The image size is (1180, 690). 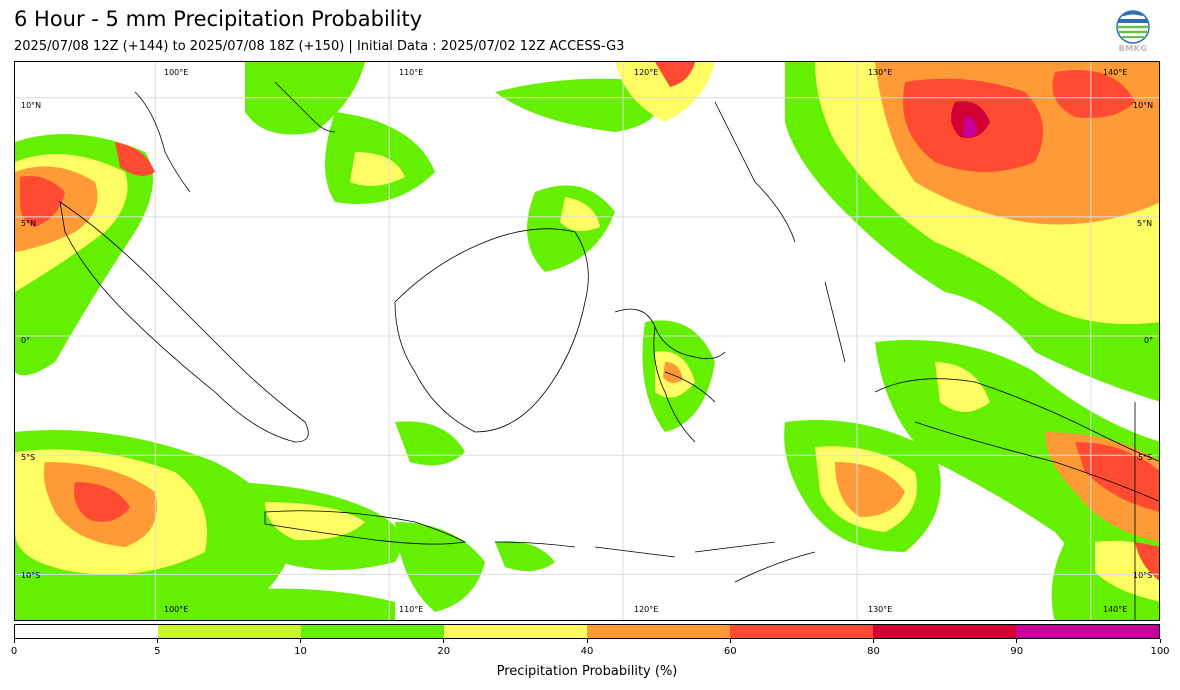 What do you see at coordinates (29, 223) in the screenshot?
I see `lat-label-left-5n: 5°N` at bounding box center [29, 223].